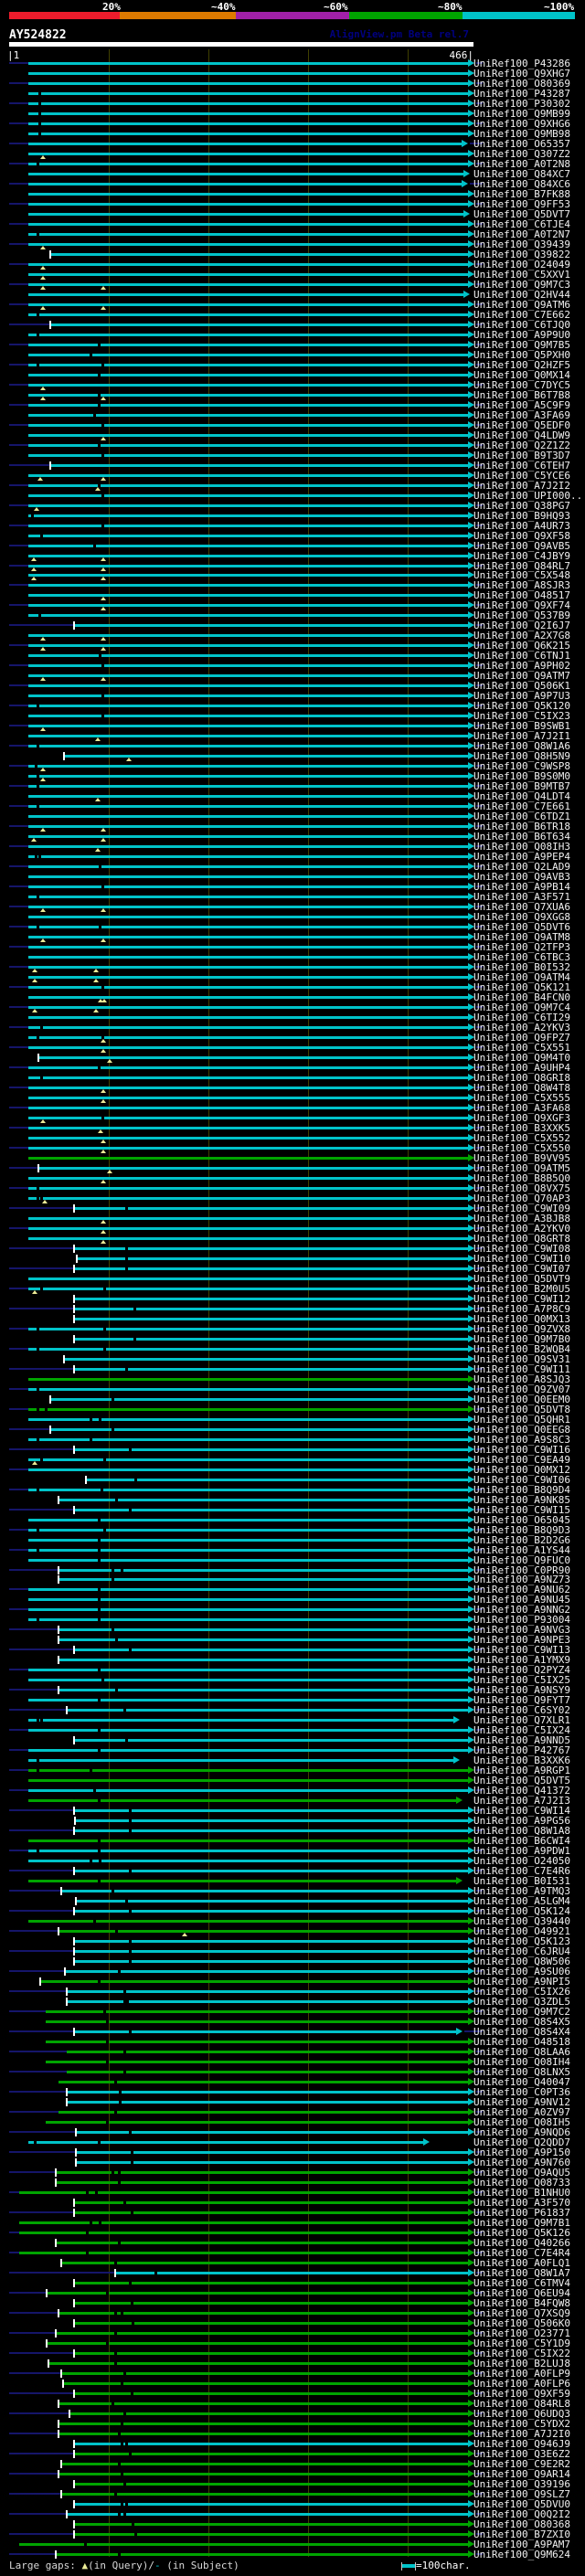  What do you see at coordinates (521, 1269) in the screenshot?
I see `hit-label: UniRef100_C9WI07` at bounding box center [521, 1269].